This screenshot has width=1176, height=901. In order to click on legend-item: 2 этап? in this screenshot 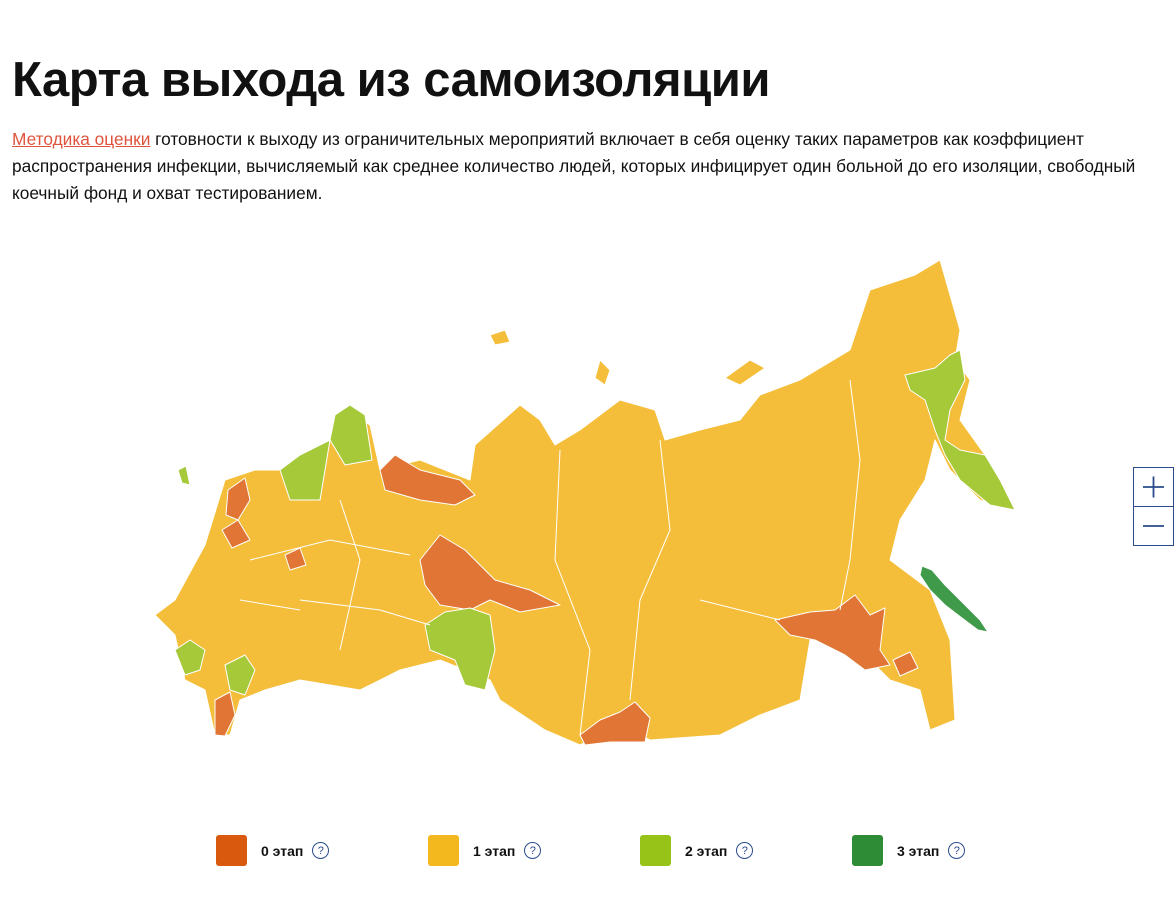, I will do `click(746, 850)`.